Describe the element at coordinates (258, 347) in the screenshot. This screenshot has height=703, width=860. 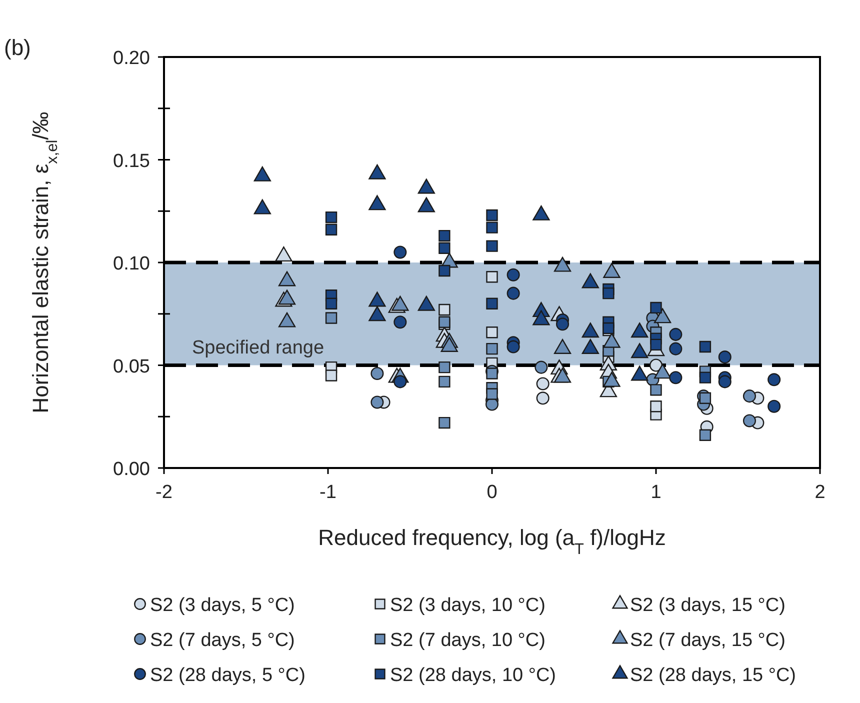
I see `band-label: Specified range` at that location.